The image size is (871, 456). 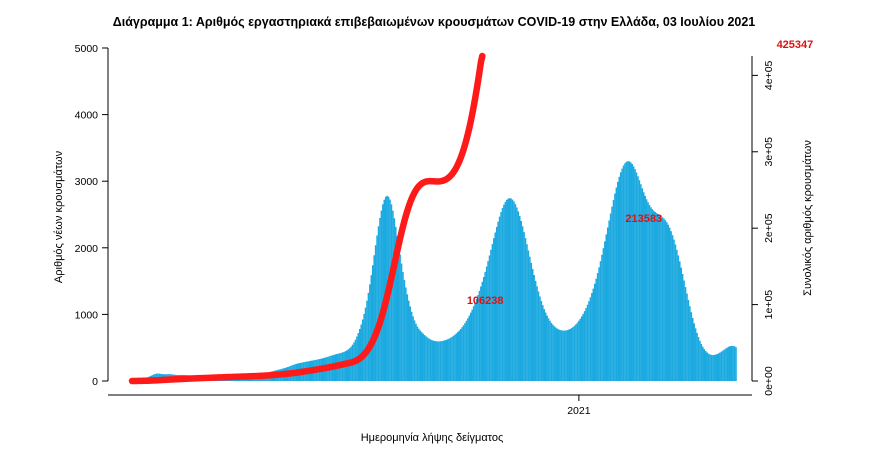 What do you see at coordinates (769, 152) in the screenshot?
I see `y-right-tick-label: 3e+05` at bounding box center [769, 152].